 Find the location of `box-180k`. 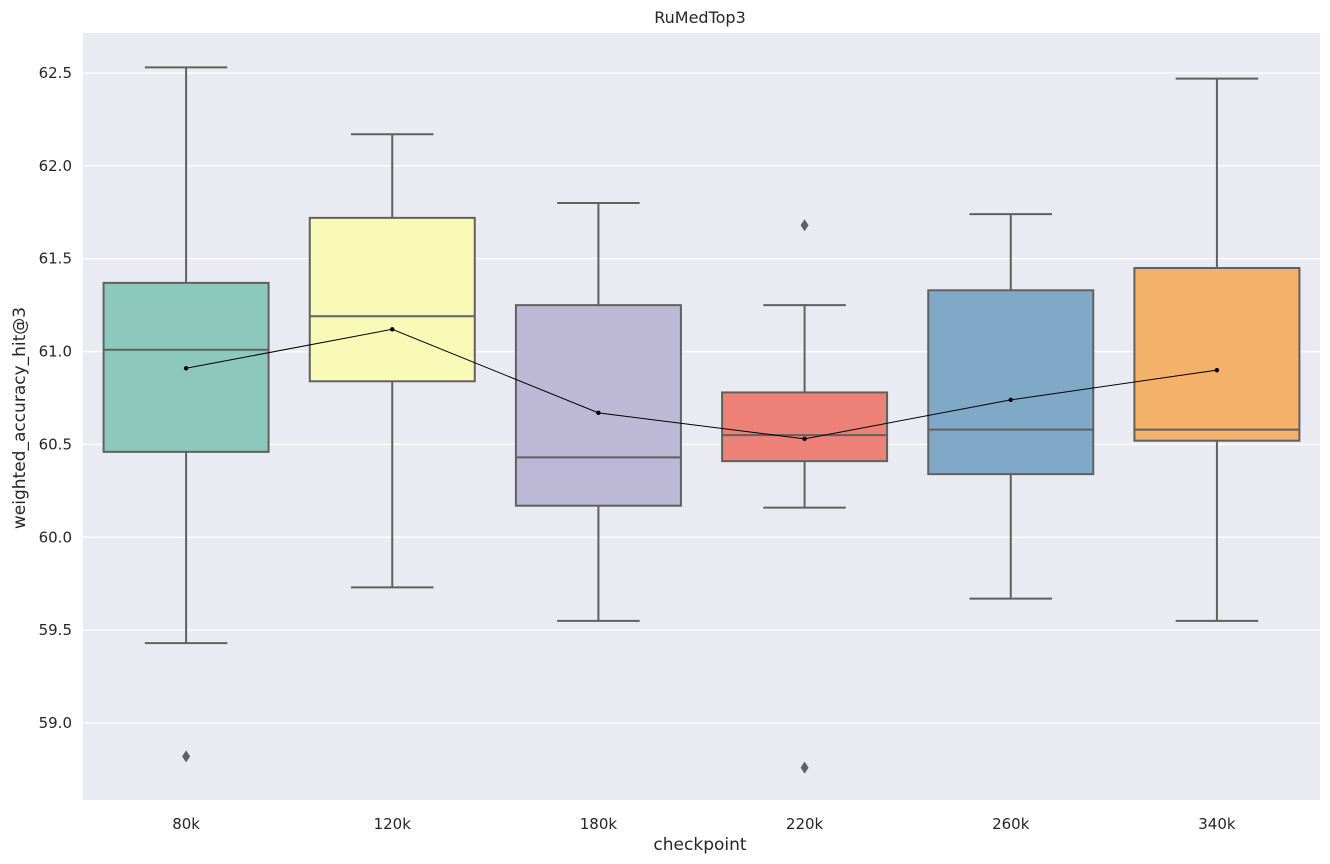

box-180k is located at coordinates (598, 412).